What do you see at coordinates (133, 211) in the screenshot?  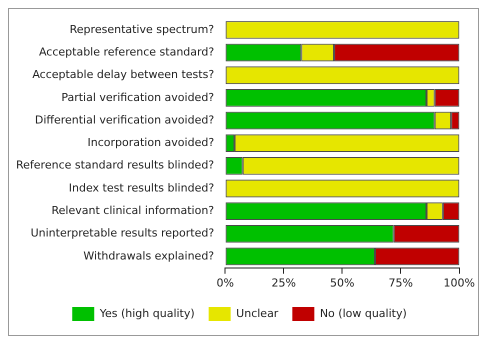 I see `y-tick-label: Relevant clinical information?` at bounding box center [133, 211].